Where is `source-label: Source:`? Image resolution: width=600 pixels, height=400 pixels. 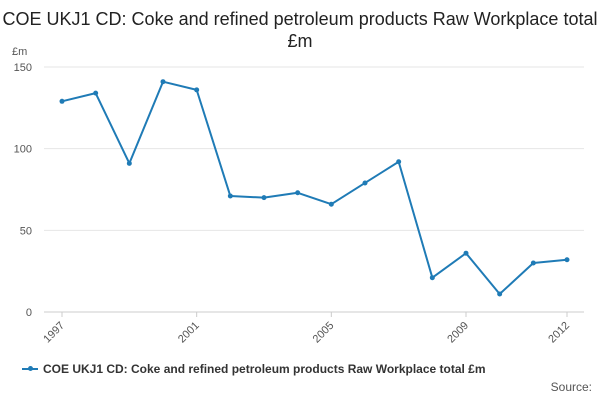 source-label: Source: is located at coordinates (571, 387).